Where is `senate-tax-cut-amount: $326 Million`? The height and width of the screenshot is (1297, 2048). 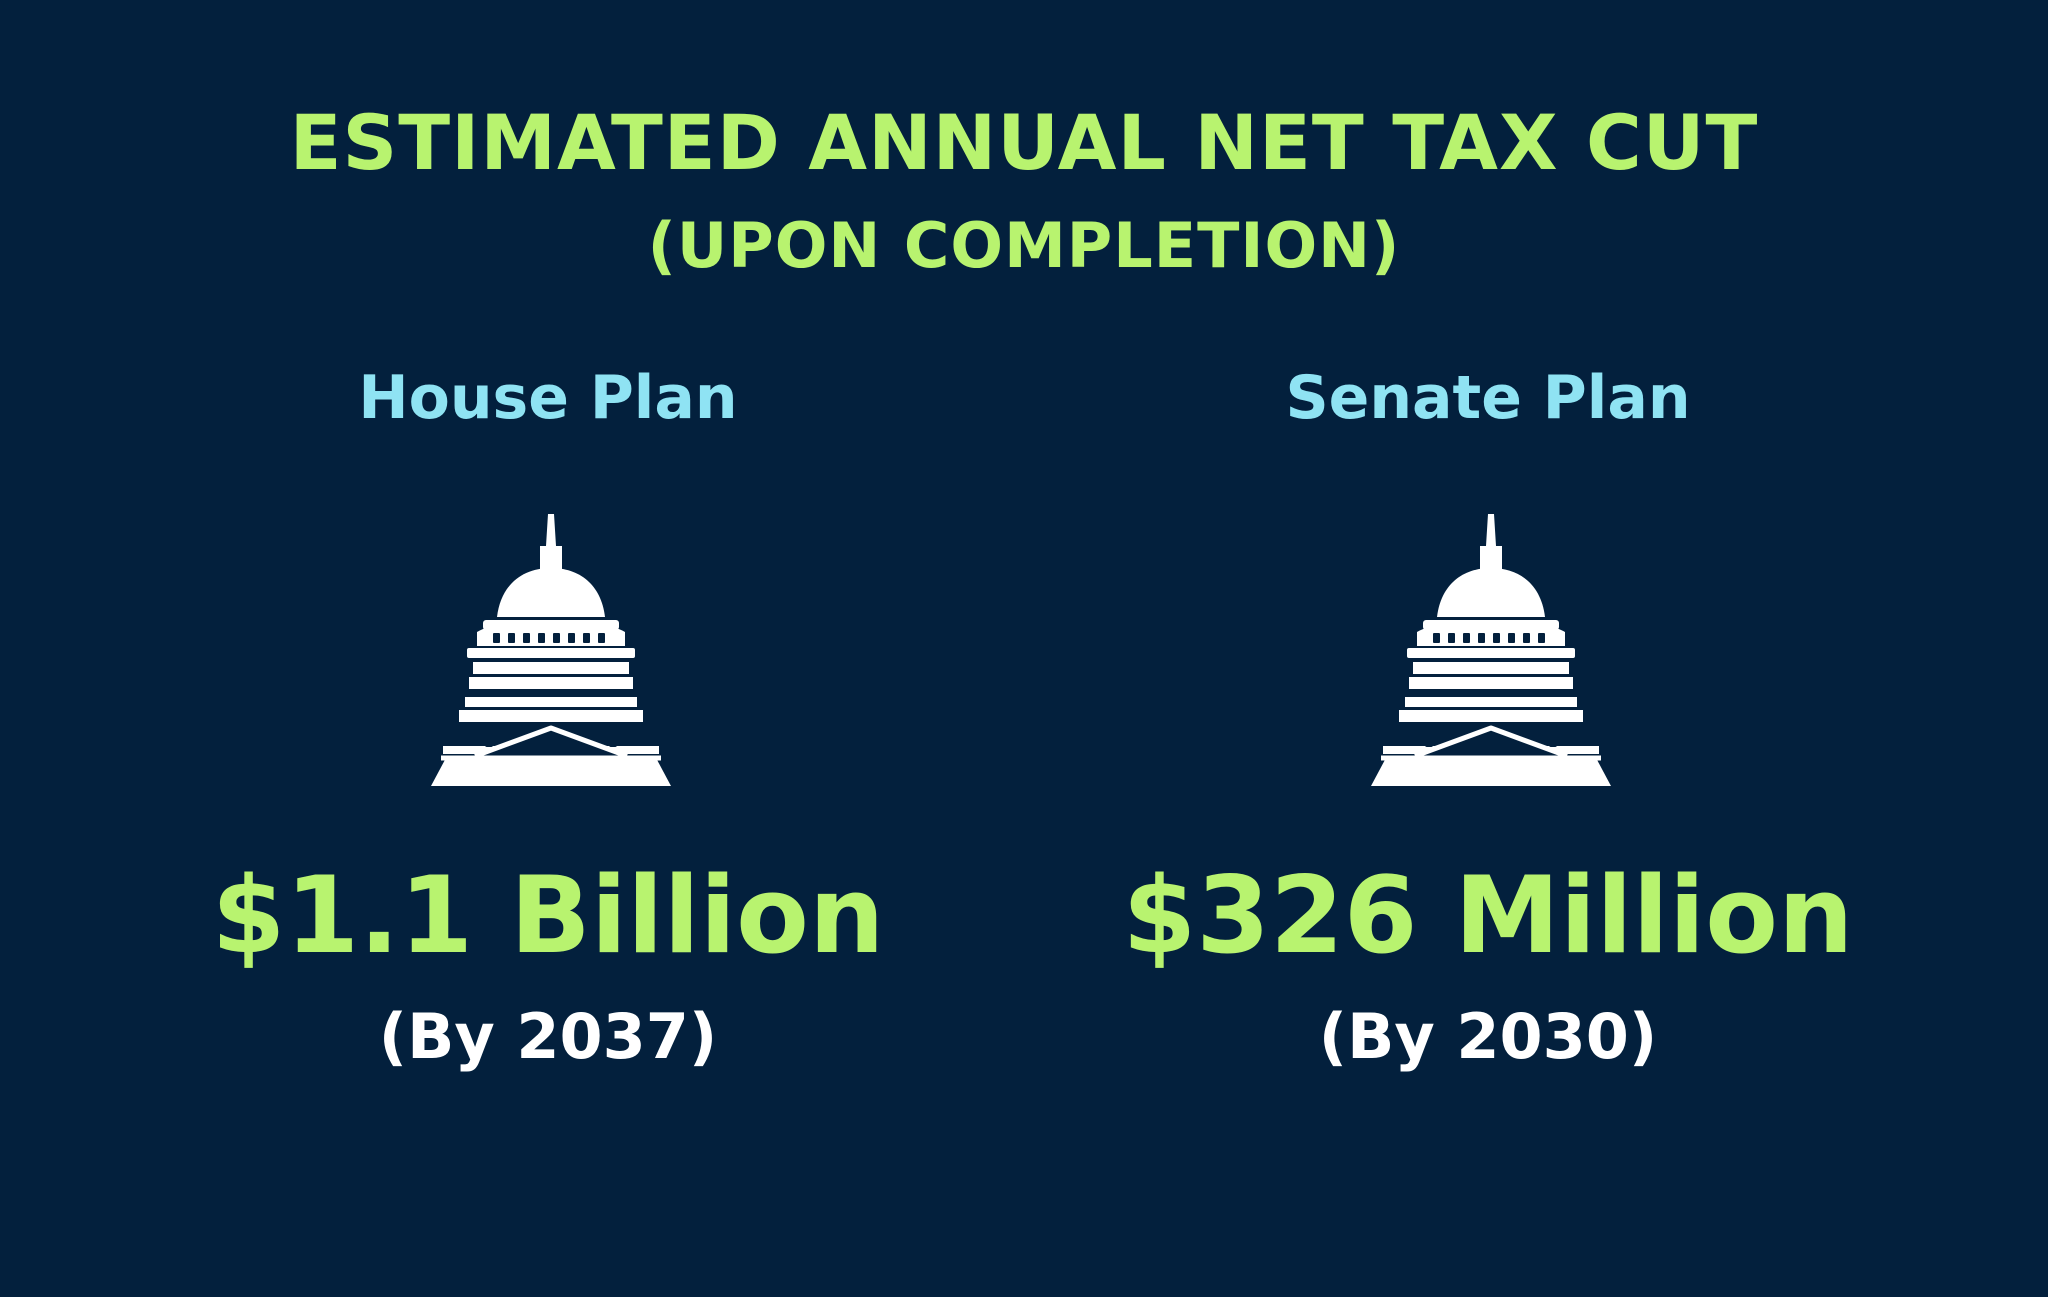 senate-tax-cut-amount: $326 Million is located at coordinates (1488, 915).